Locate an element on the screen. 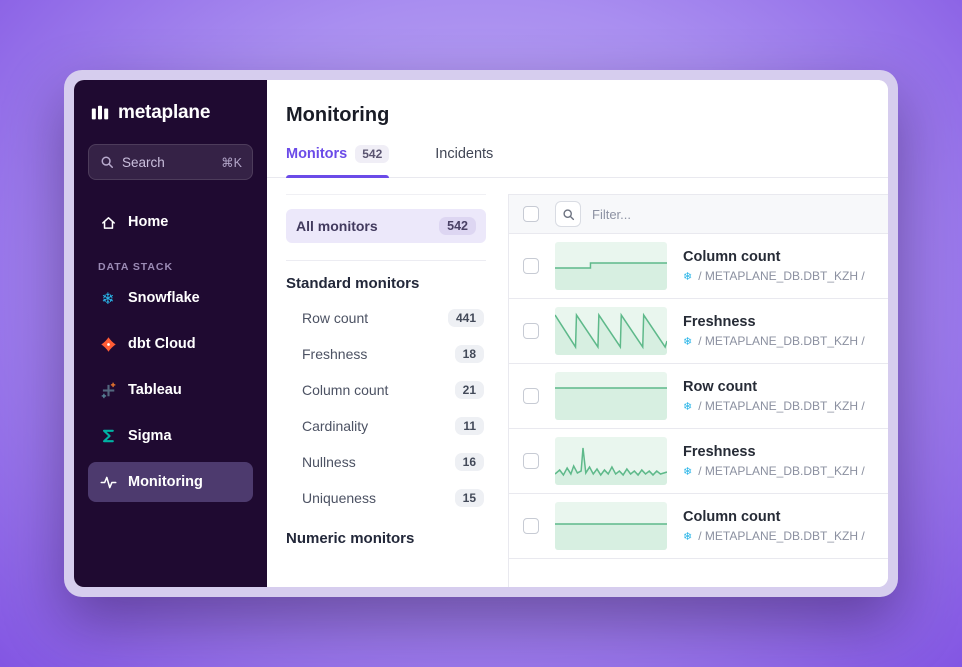  tab-label: Incidents is located at coordinates (464, 154).